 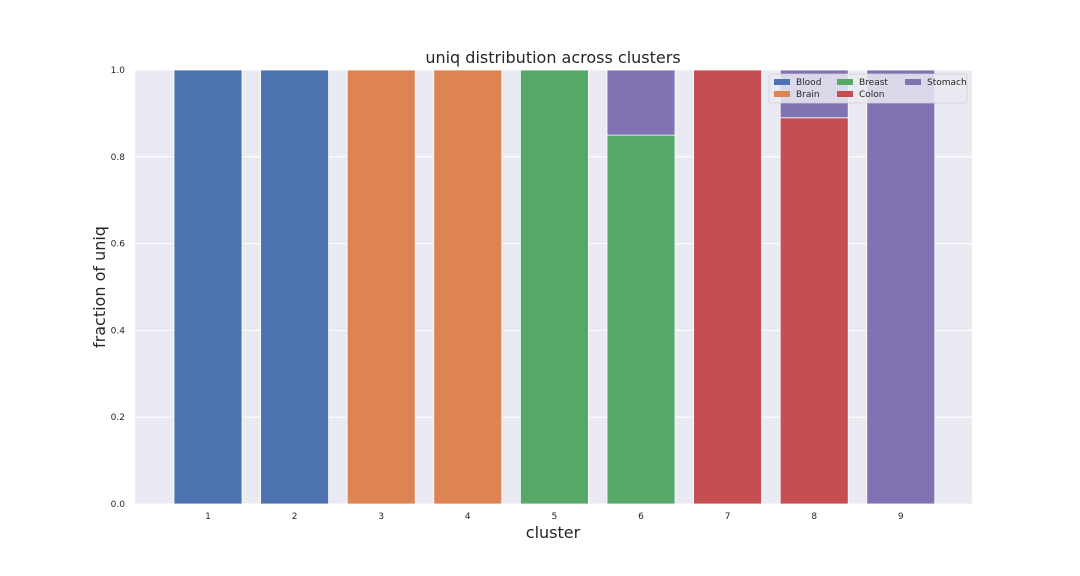 What do you see at coordinates (118, 505) in the screenshot?
I see `y-tick-label: 0.0` at bounding box center [118, 505].